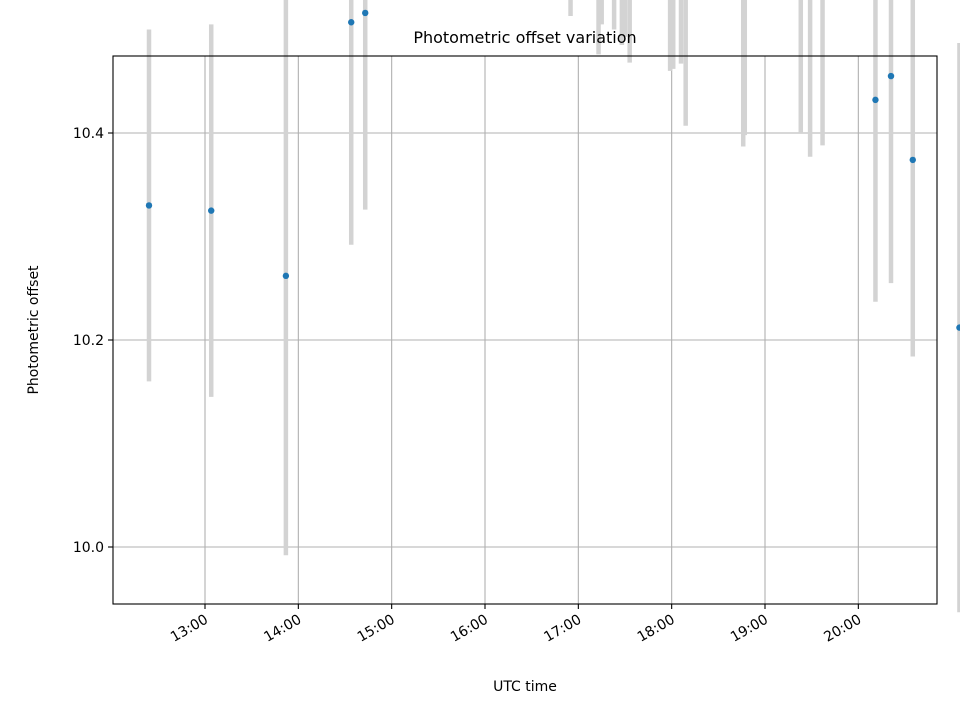 The width and height of the screenshot is (960, 720). Describe the element at coordinates (88, 548) in the screenshot. I see `y-tick-label: 10.0` at that location.